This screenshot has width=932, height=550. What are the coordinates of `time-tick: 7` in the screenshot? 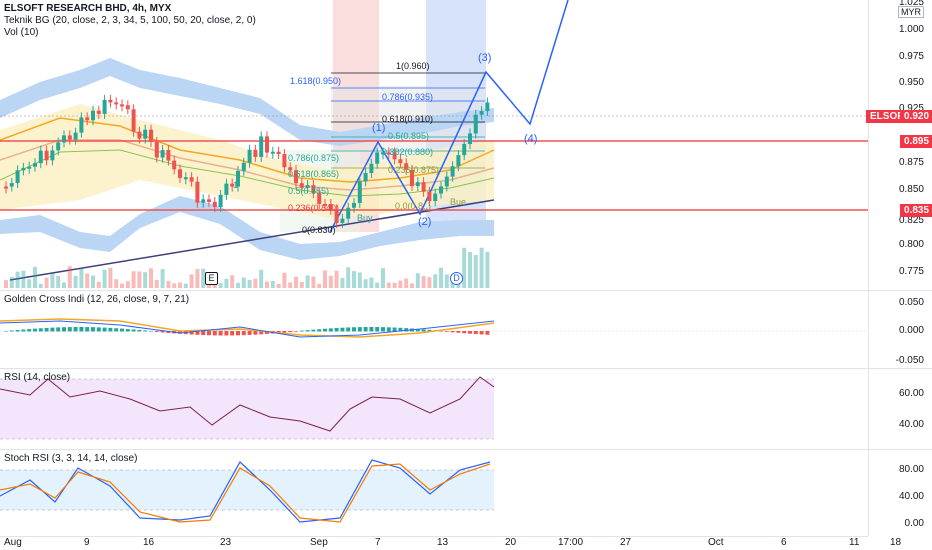 It's located at (378, 542).